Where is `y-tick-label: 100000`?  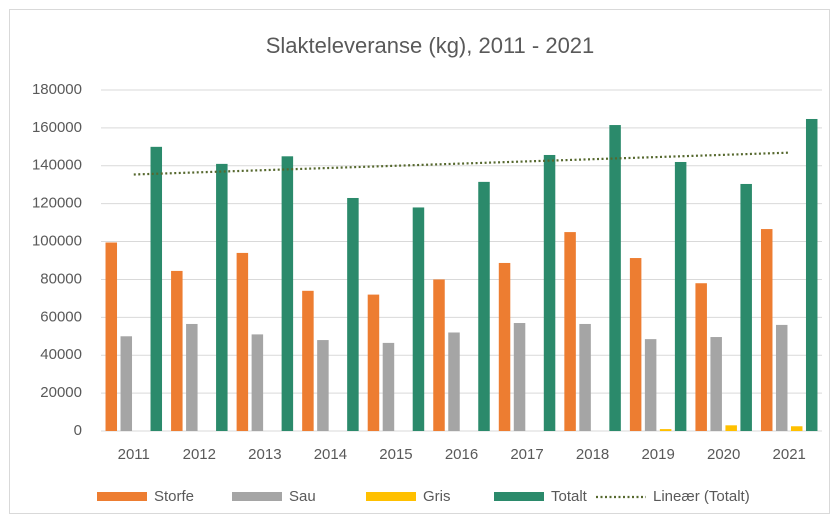 y-tick-label: 100000 is located at coordinates (57, 241).